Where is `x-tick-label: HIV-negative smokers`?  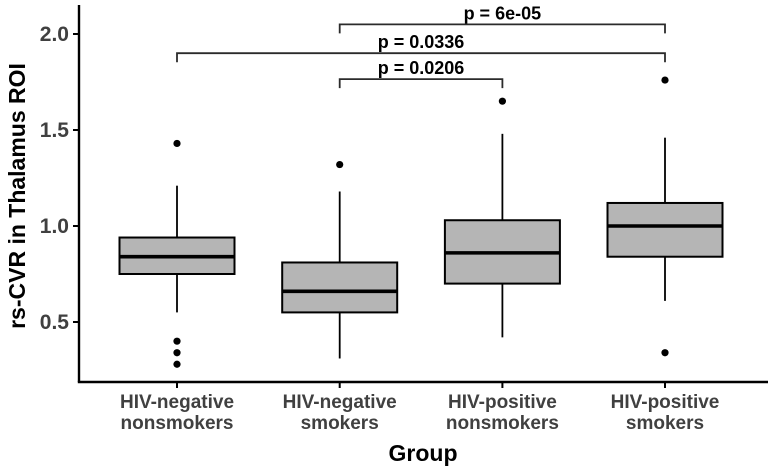 x-tick-label: HIV-negative smokers is located at coordinates (340, 413).